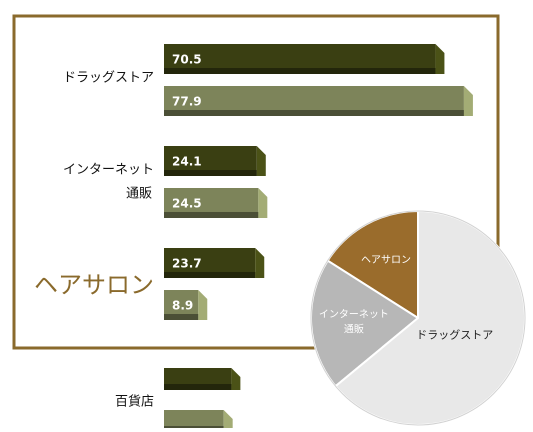 The width and height of the screenshot is (533, 432). I want to click on pie-slice-label: インターネット, so click(354, 315).